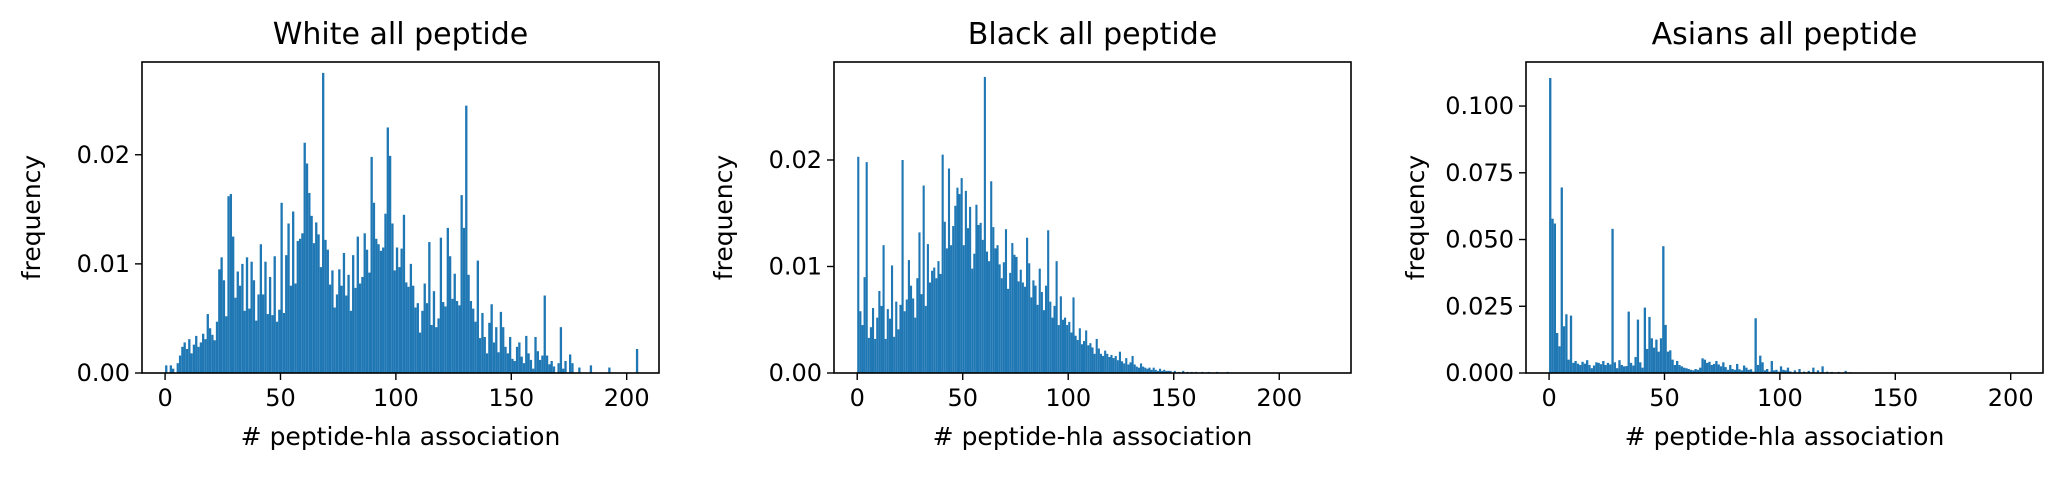  I want to click on y-tick-label: 0.01, so click(103, 264).